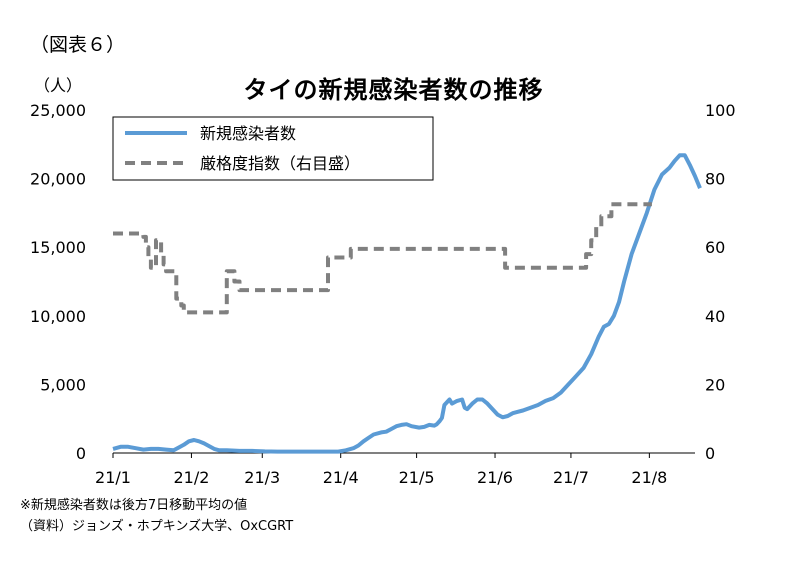 The height and width of the screenshot is (564, 787). What do you see at coordinates (715, 316) in the screenshot?
I see `y-right-tick-label: 40` at bounding box center [715, 316].